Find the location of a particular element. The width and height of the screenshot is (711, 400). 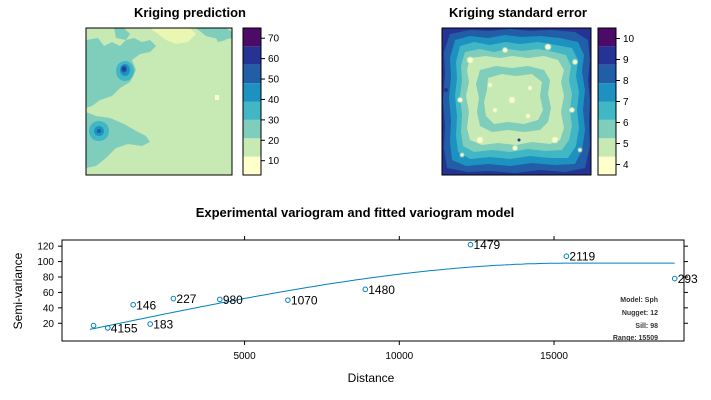

stderr-title: Kriging standard error is located at coordinates (518, 12).